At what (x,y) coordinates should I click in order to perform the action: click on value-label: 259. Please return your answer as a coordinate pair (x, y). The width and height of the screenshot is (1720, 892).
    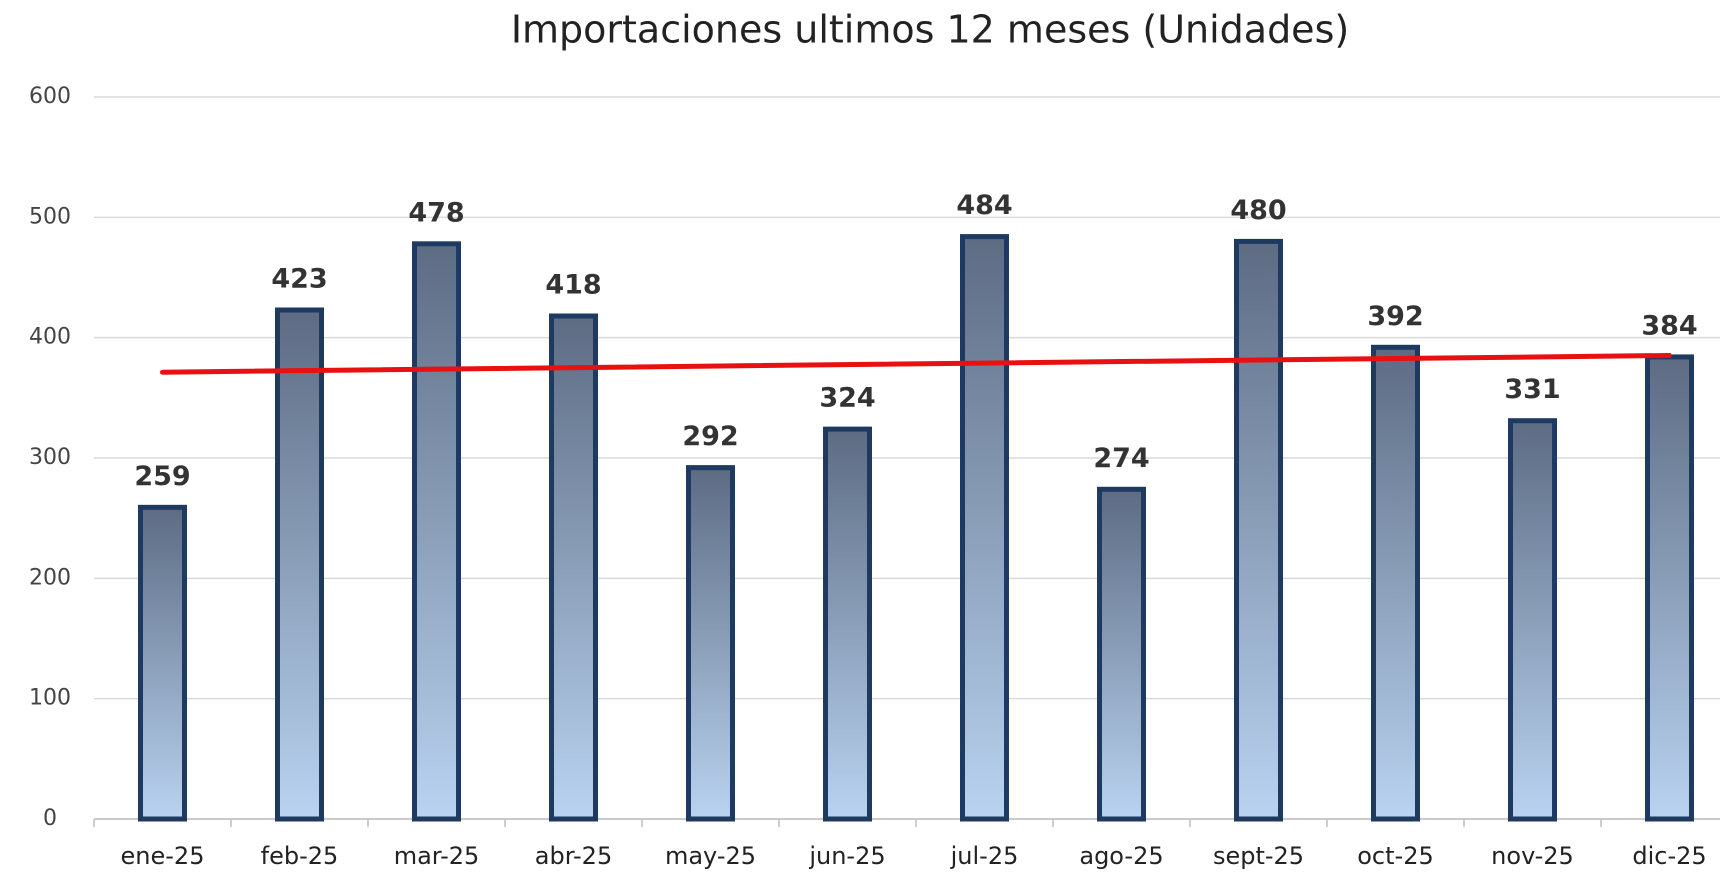
    Looking at the image, I should click on (162, 476).